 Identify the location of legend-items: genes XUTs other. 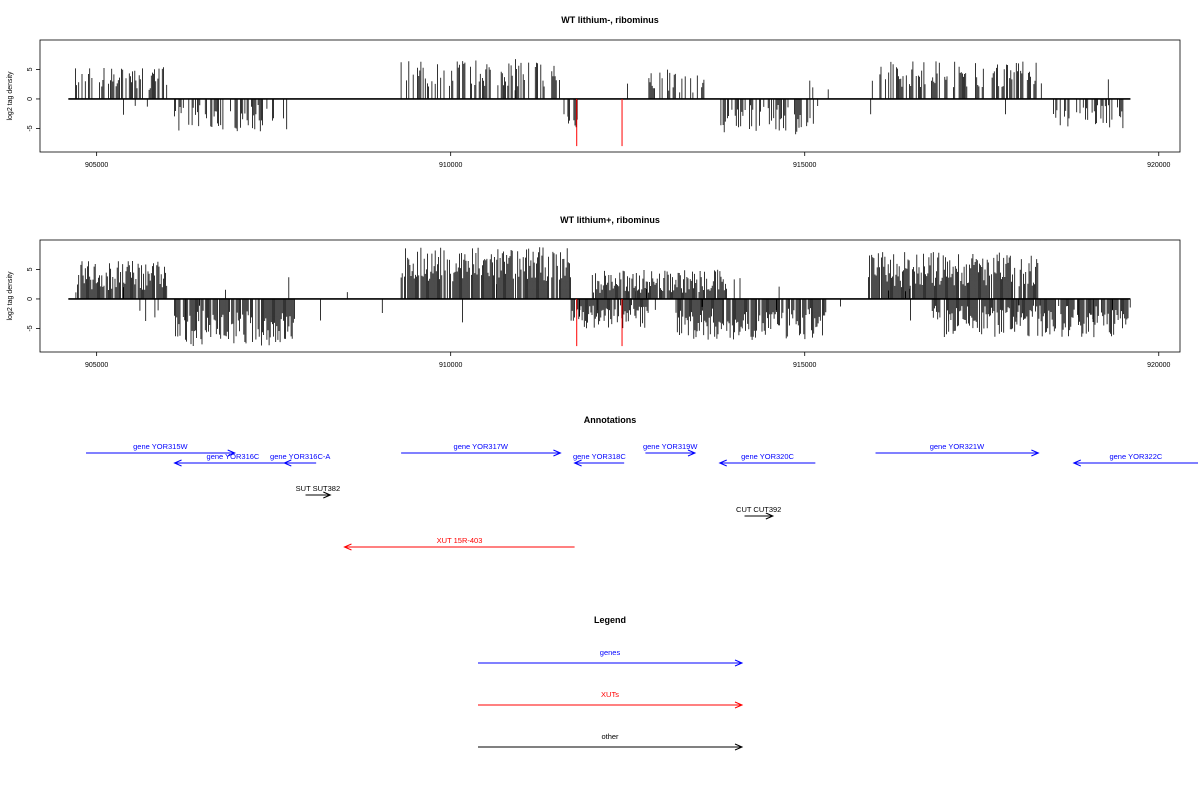
(611, 699).